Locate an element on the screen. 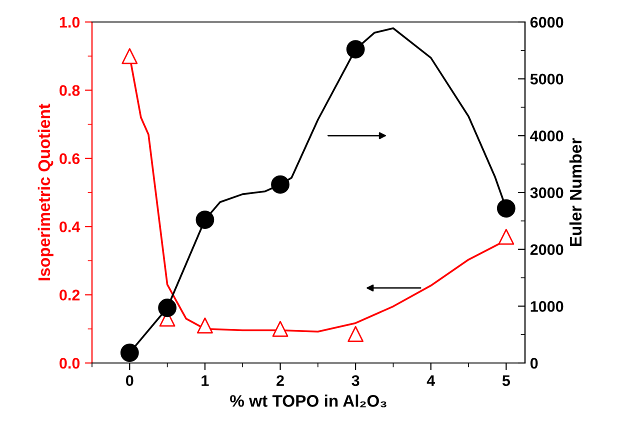 Image resolution: width=638 pixels, height=429 pixels. y-tick-label: 1.0 is located at coordinates (70, 22).